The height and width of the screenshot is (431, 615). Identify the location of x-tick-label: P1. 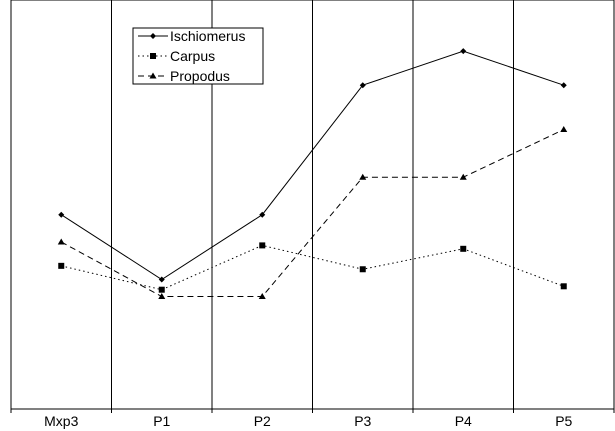
(161, 421).